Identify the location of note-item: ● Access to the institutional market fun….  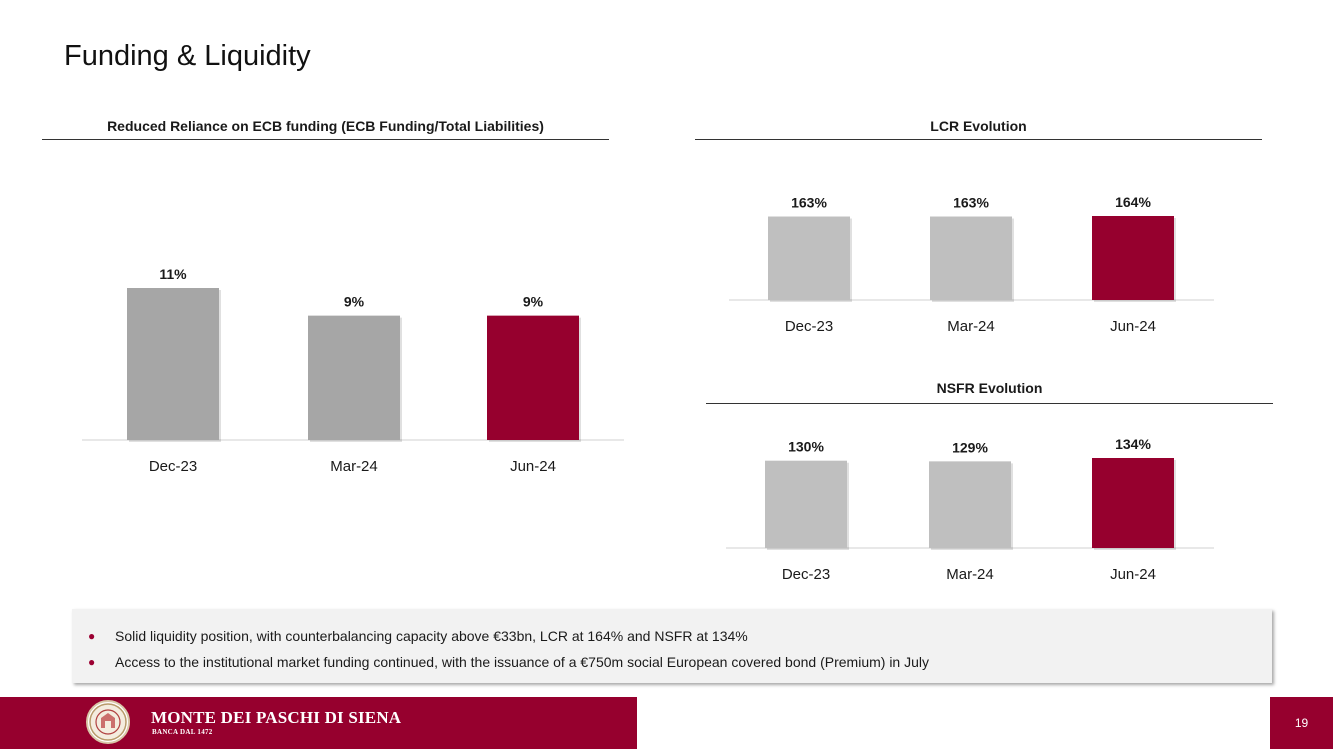
(680, 662).